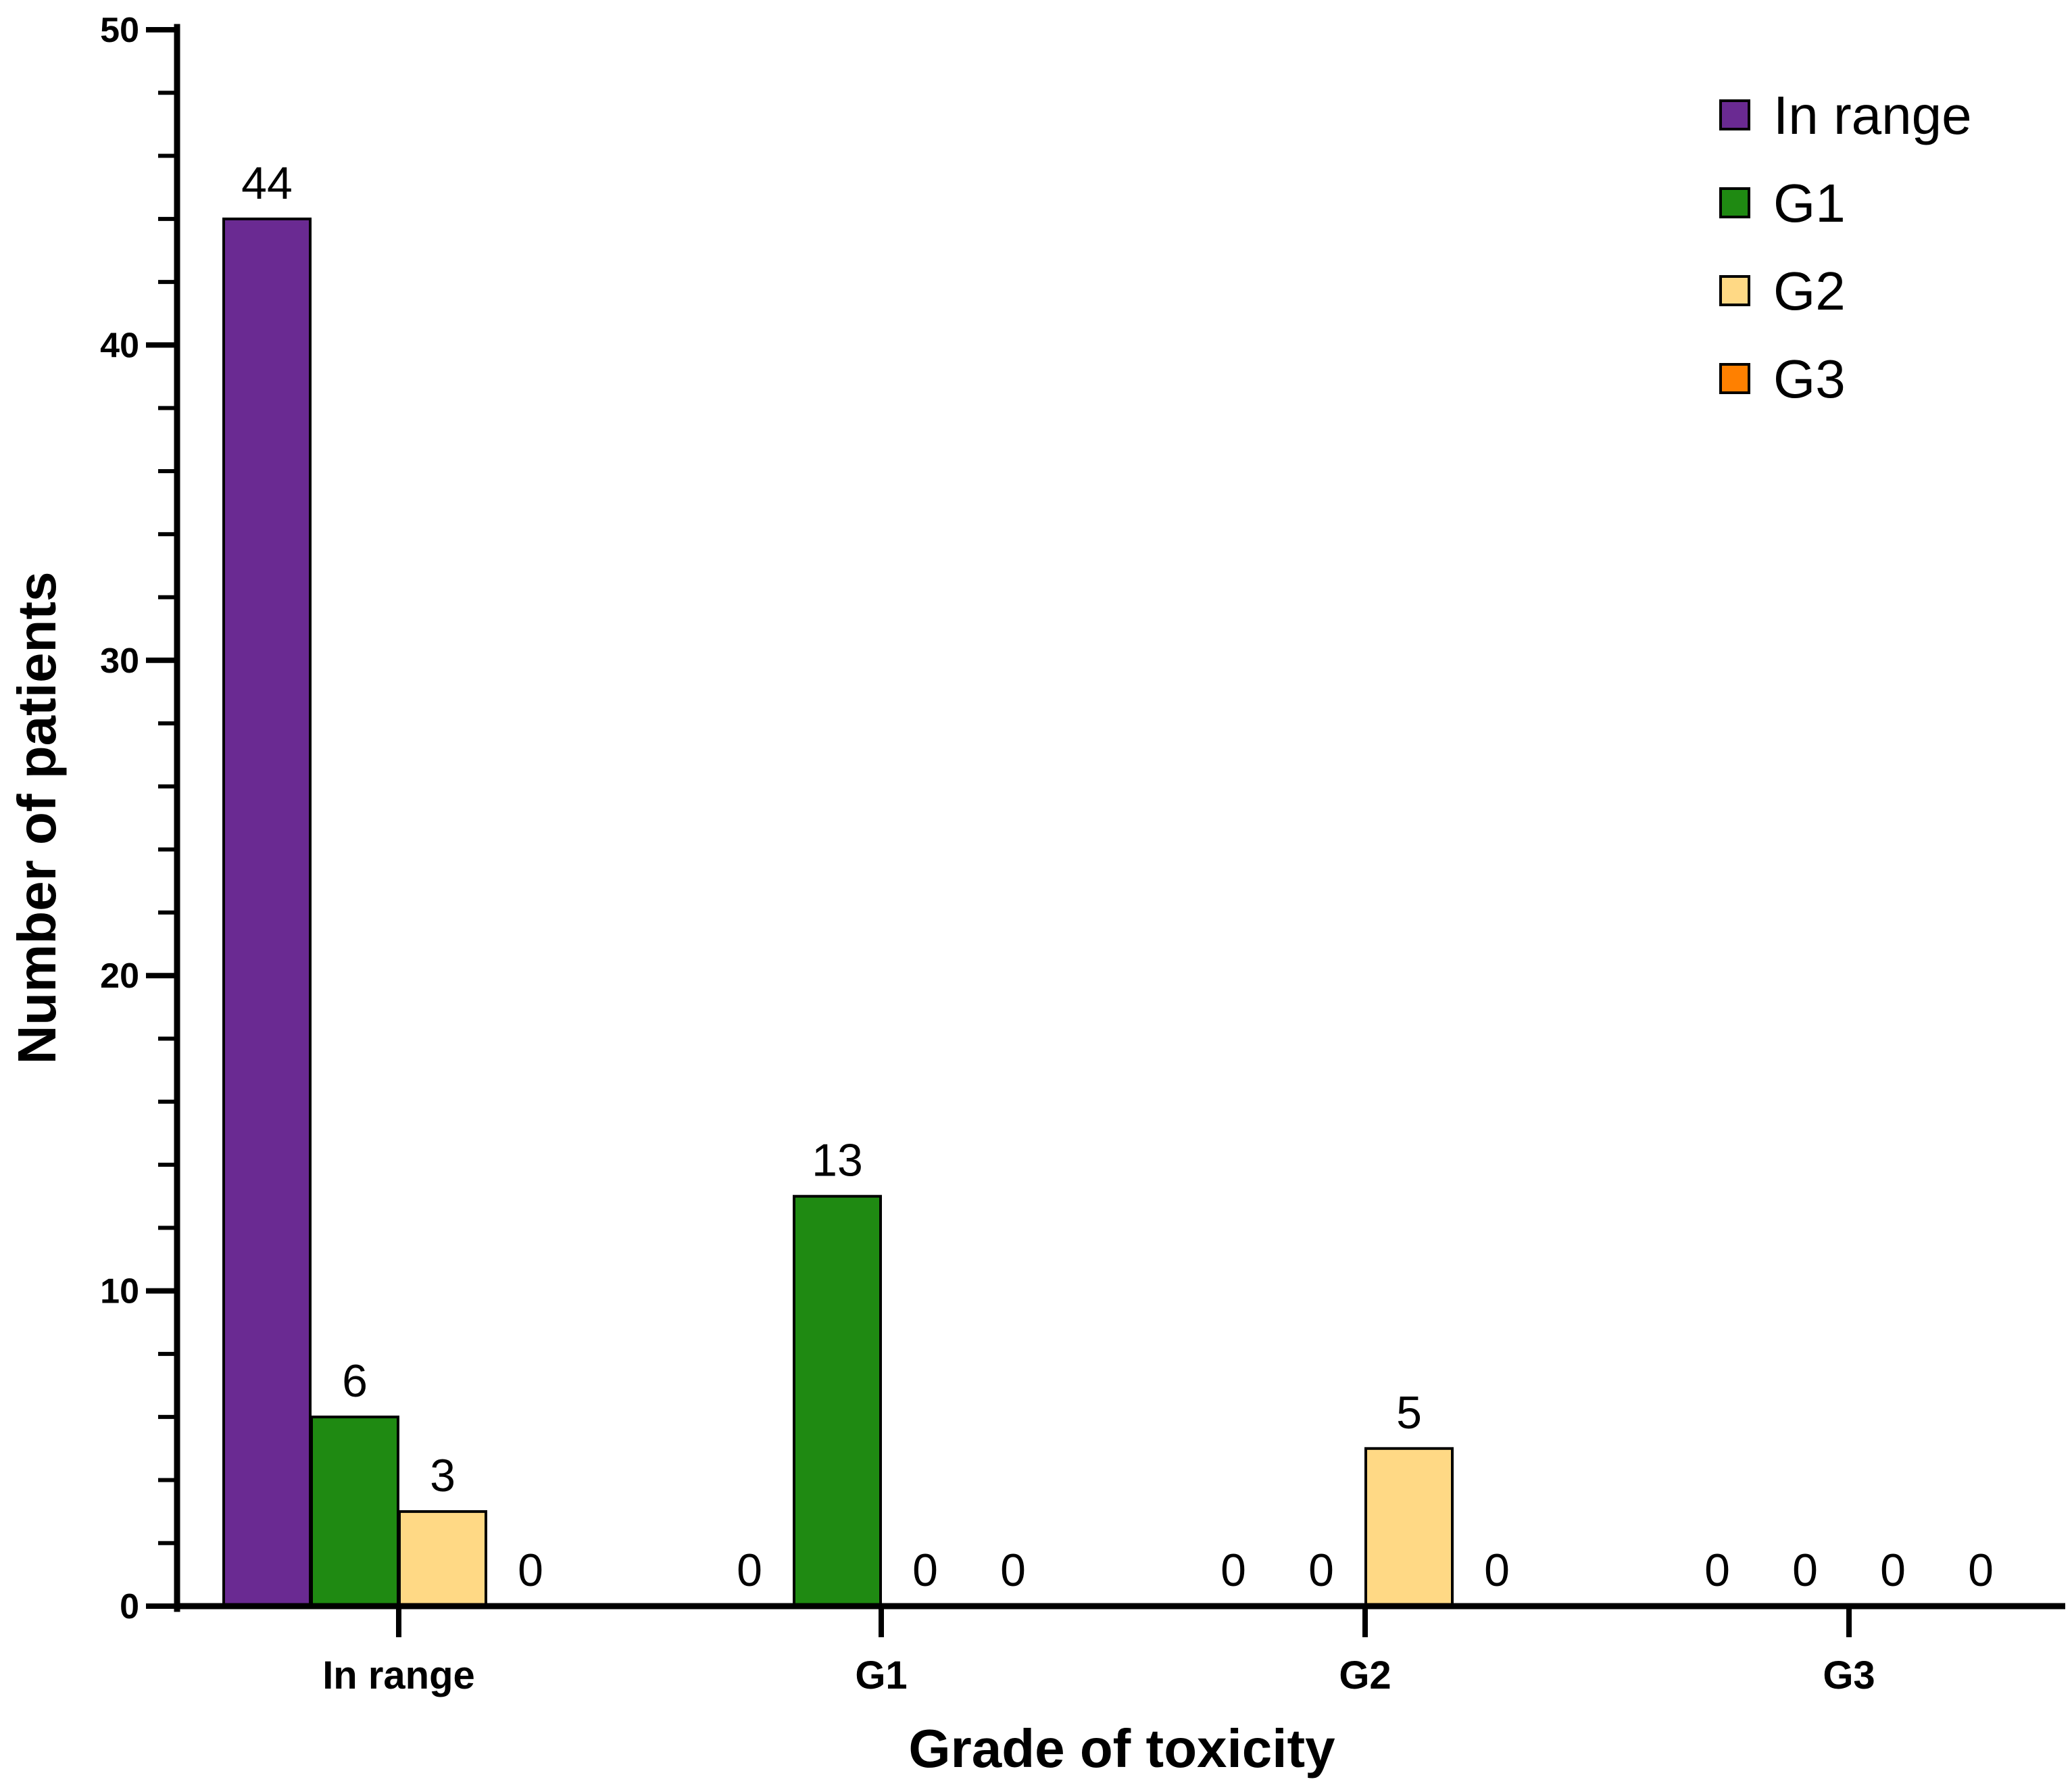  I want to click on y-tick-label: 20, so click(119, 976).